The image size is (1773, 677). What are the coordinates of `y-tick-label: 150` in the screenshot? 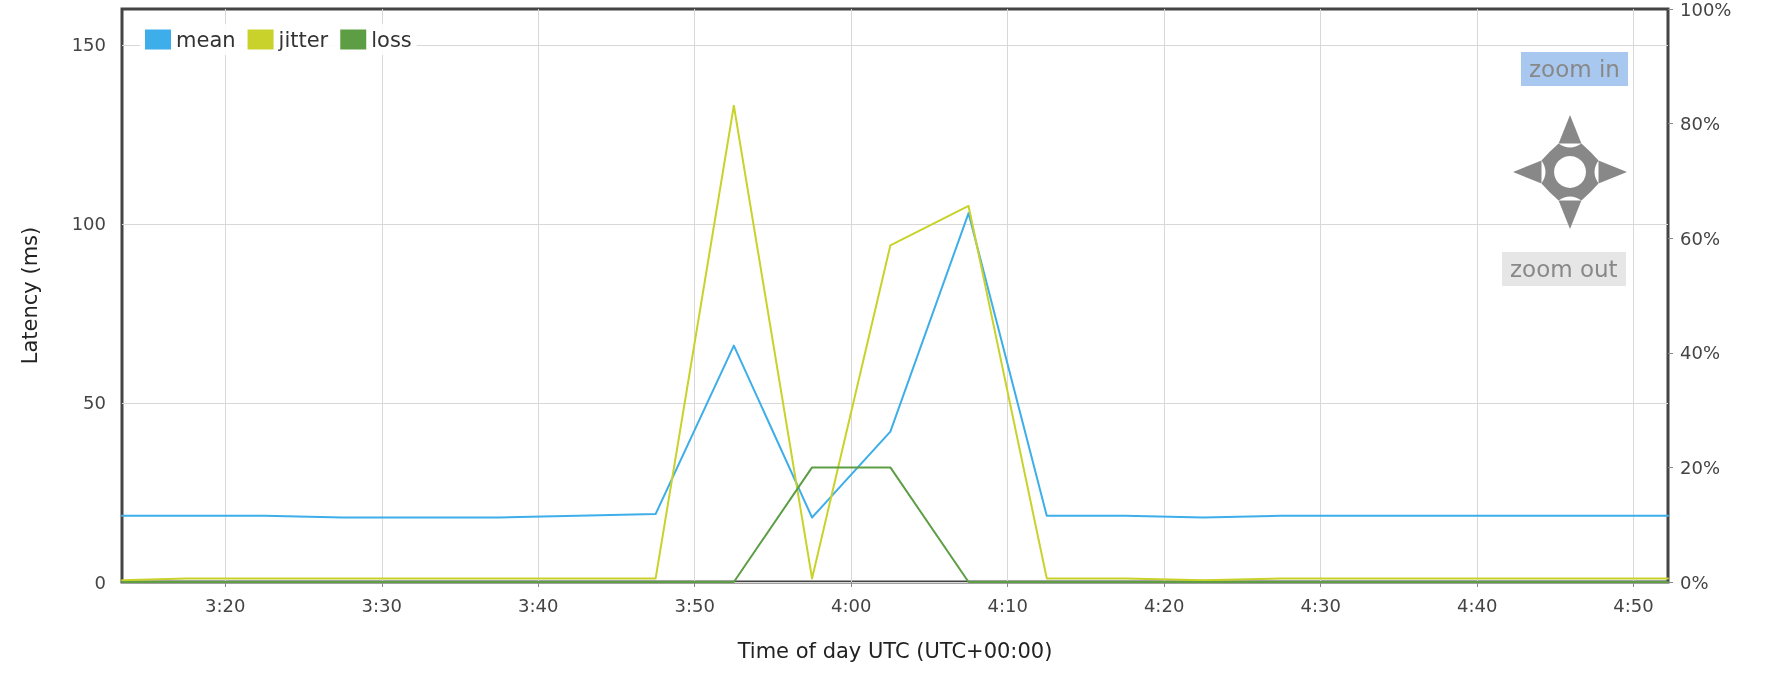 It's located at (88, 45).